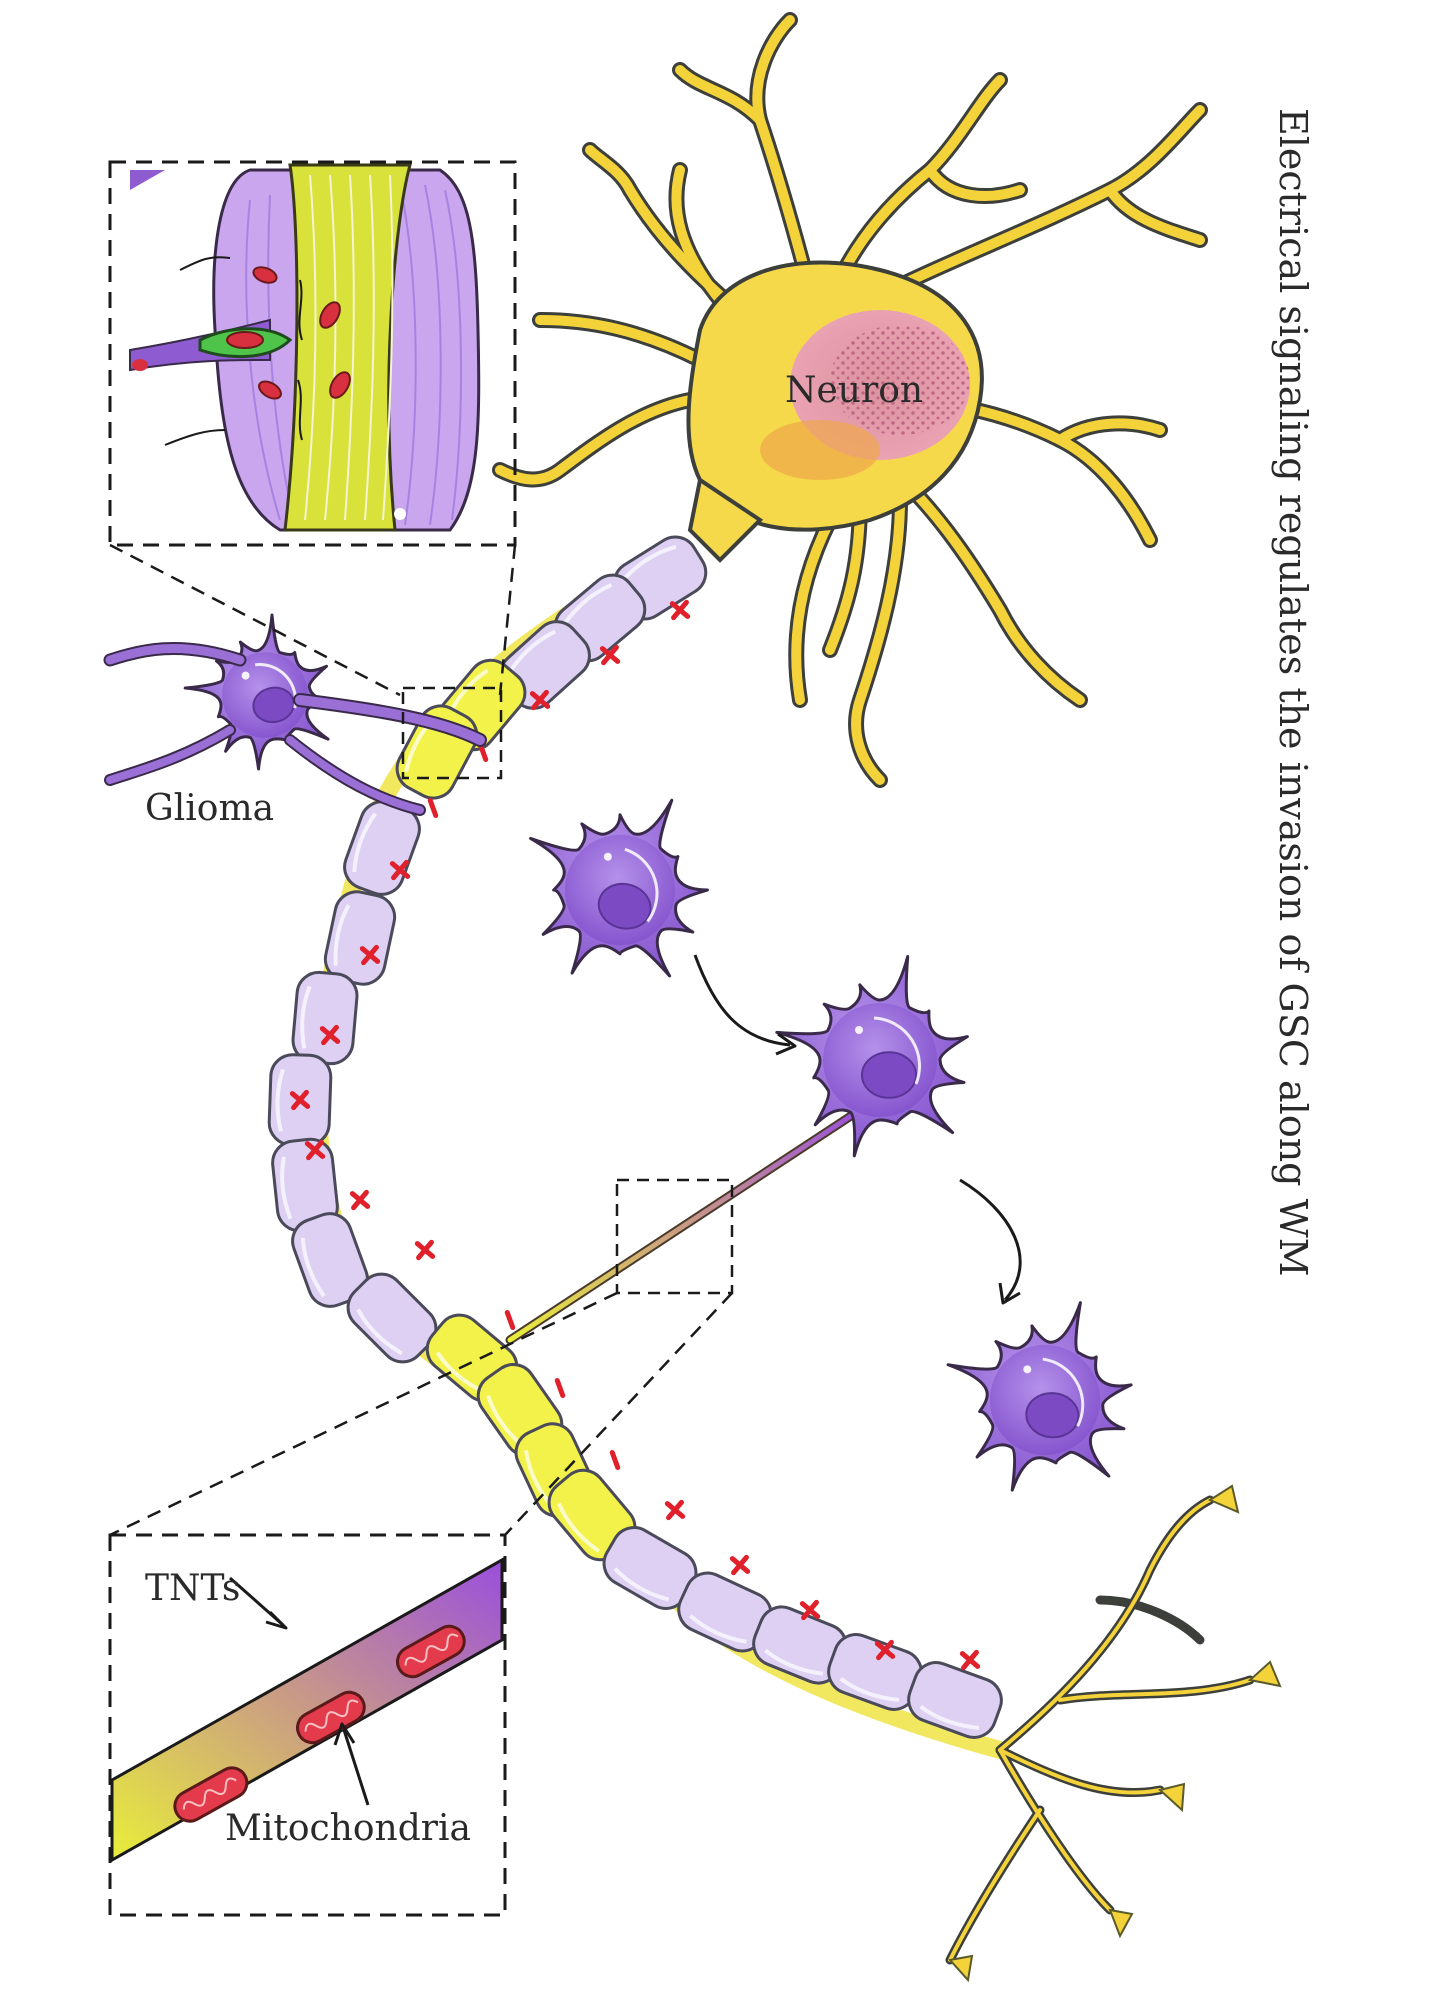 The image size is (1433, 1990). Describe the element at coordinates (312, 470) in the screenshot. I see `zoom-box-synapse` at that location.